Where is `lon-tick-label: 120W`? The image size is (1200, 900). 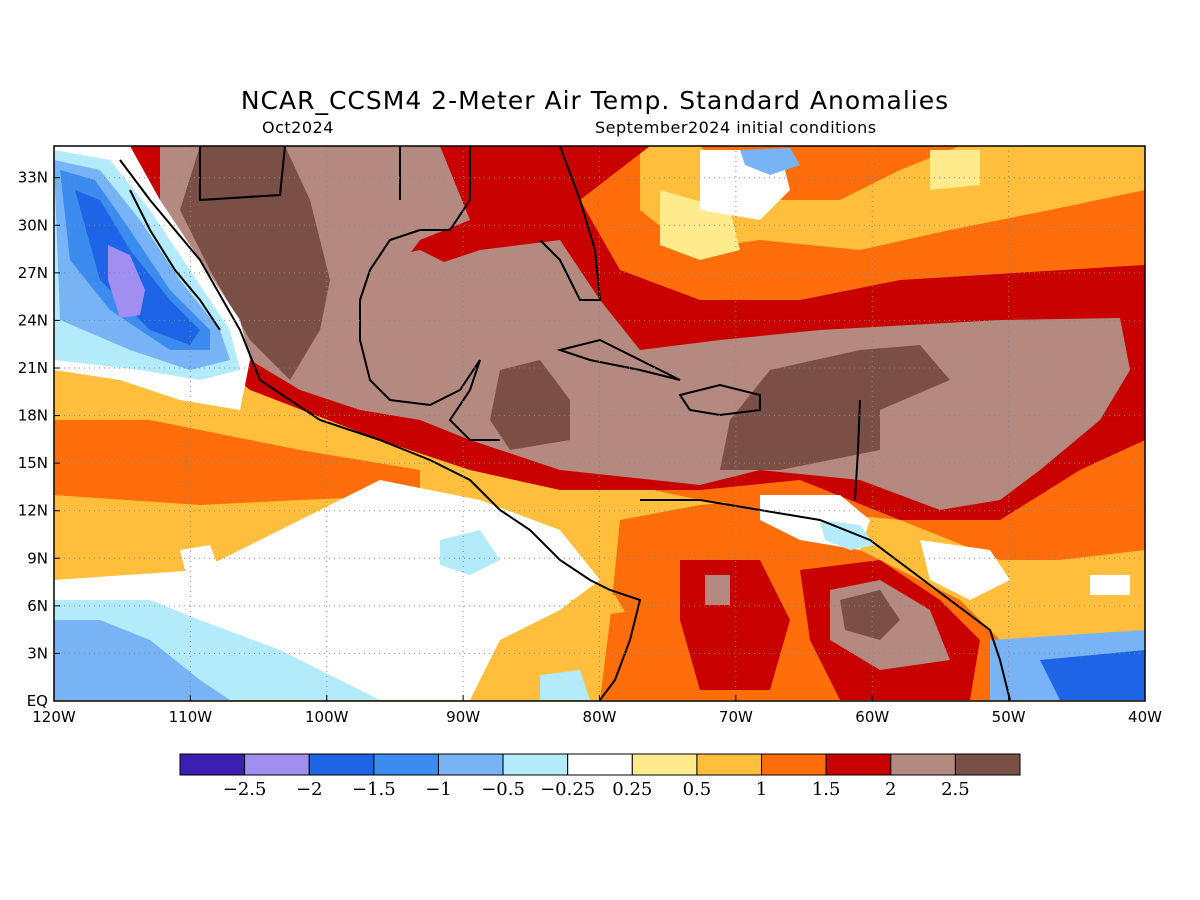 lon-tick-label: 120W is located at coordinates (54, 717).